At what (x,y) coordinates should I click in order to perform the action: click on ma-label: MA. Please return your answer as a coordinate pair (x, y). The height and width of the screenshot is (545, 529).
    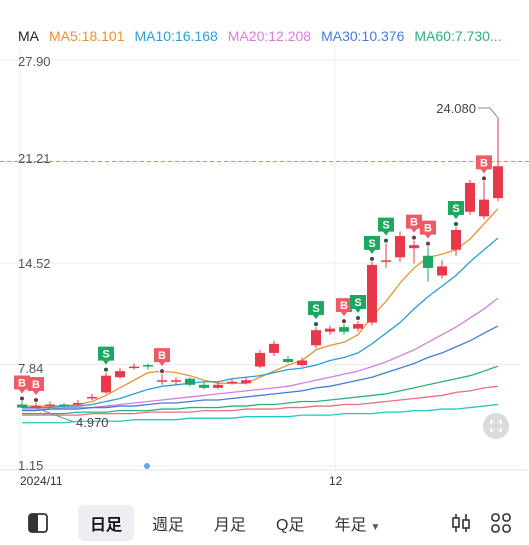
    Looking at the image, I should click on (28, 36).